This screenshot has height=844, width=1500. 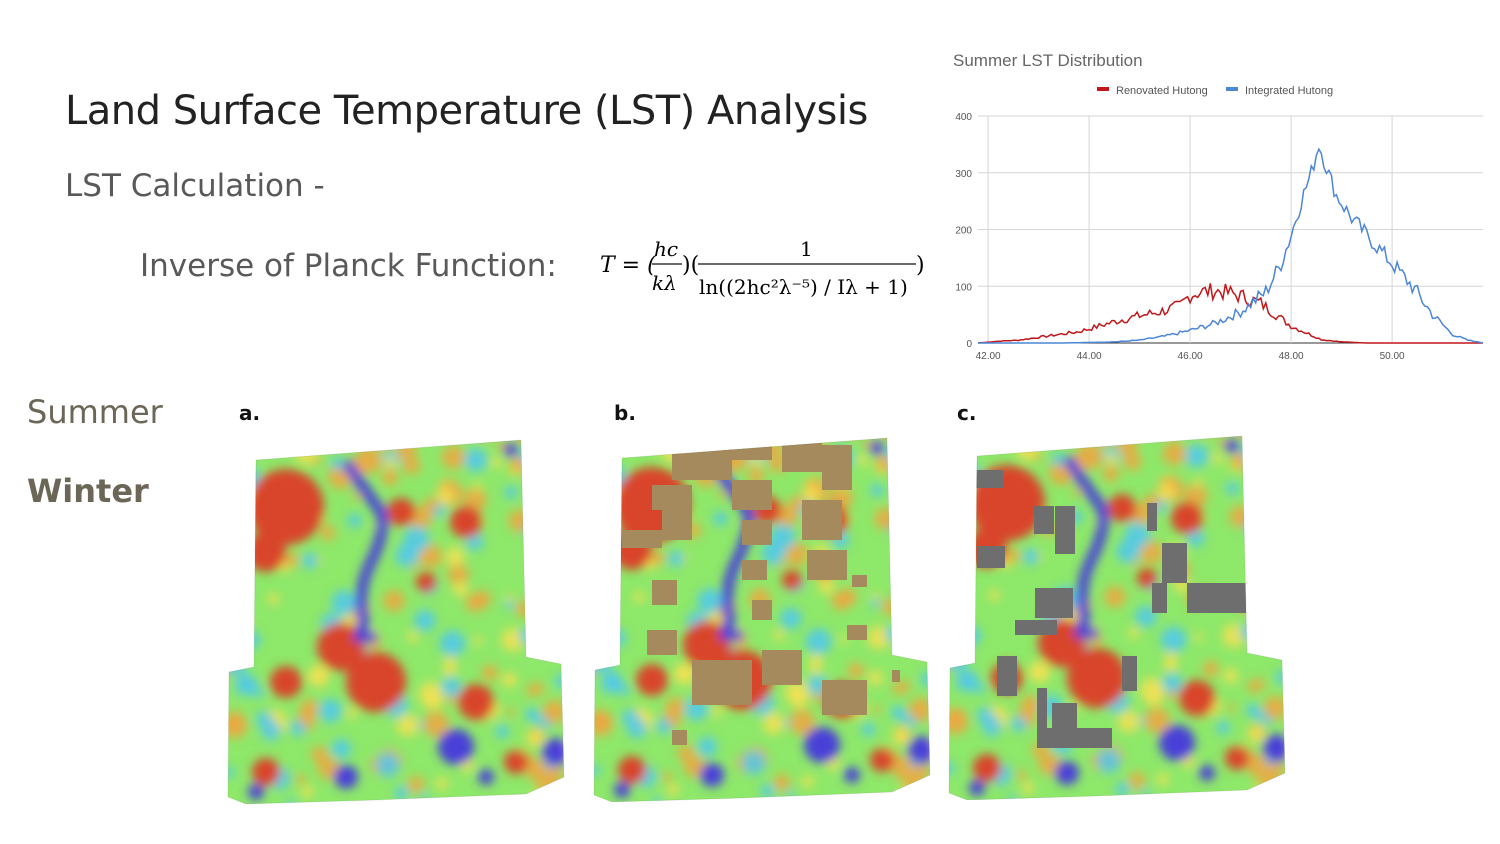 I want to click on cool-pool, so click(x=712, y=775).